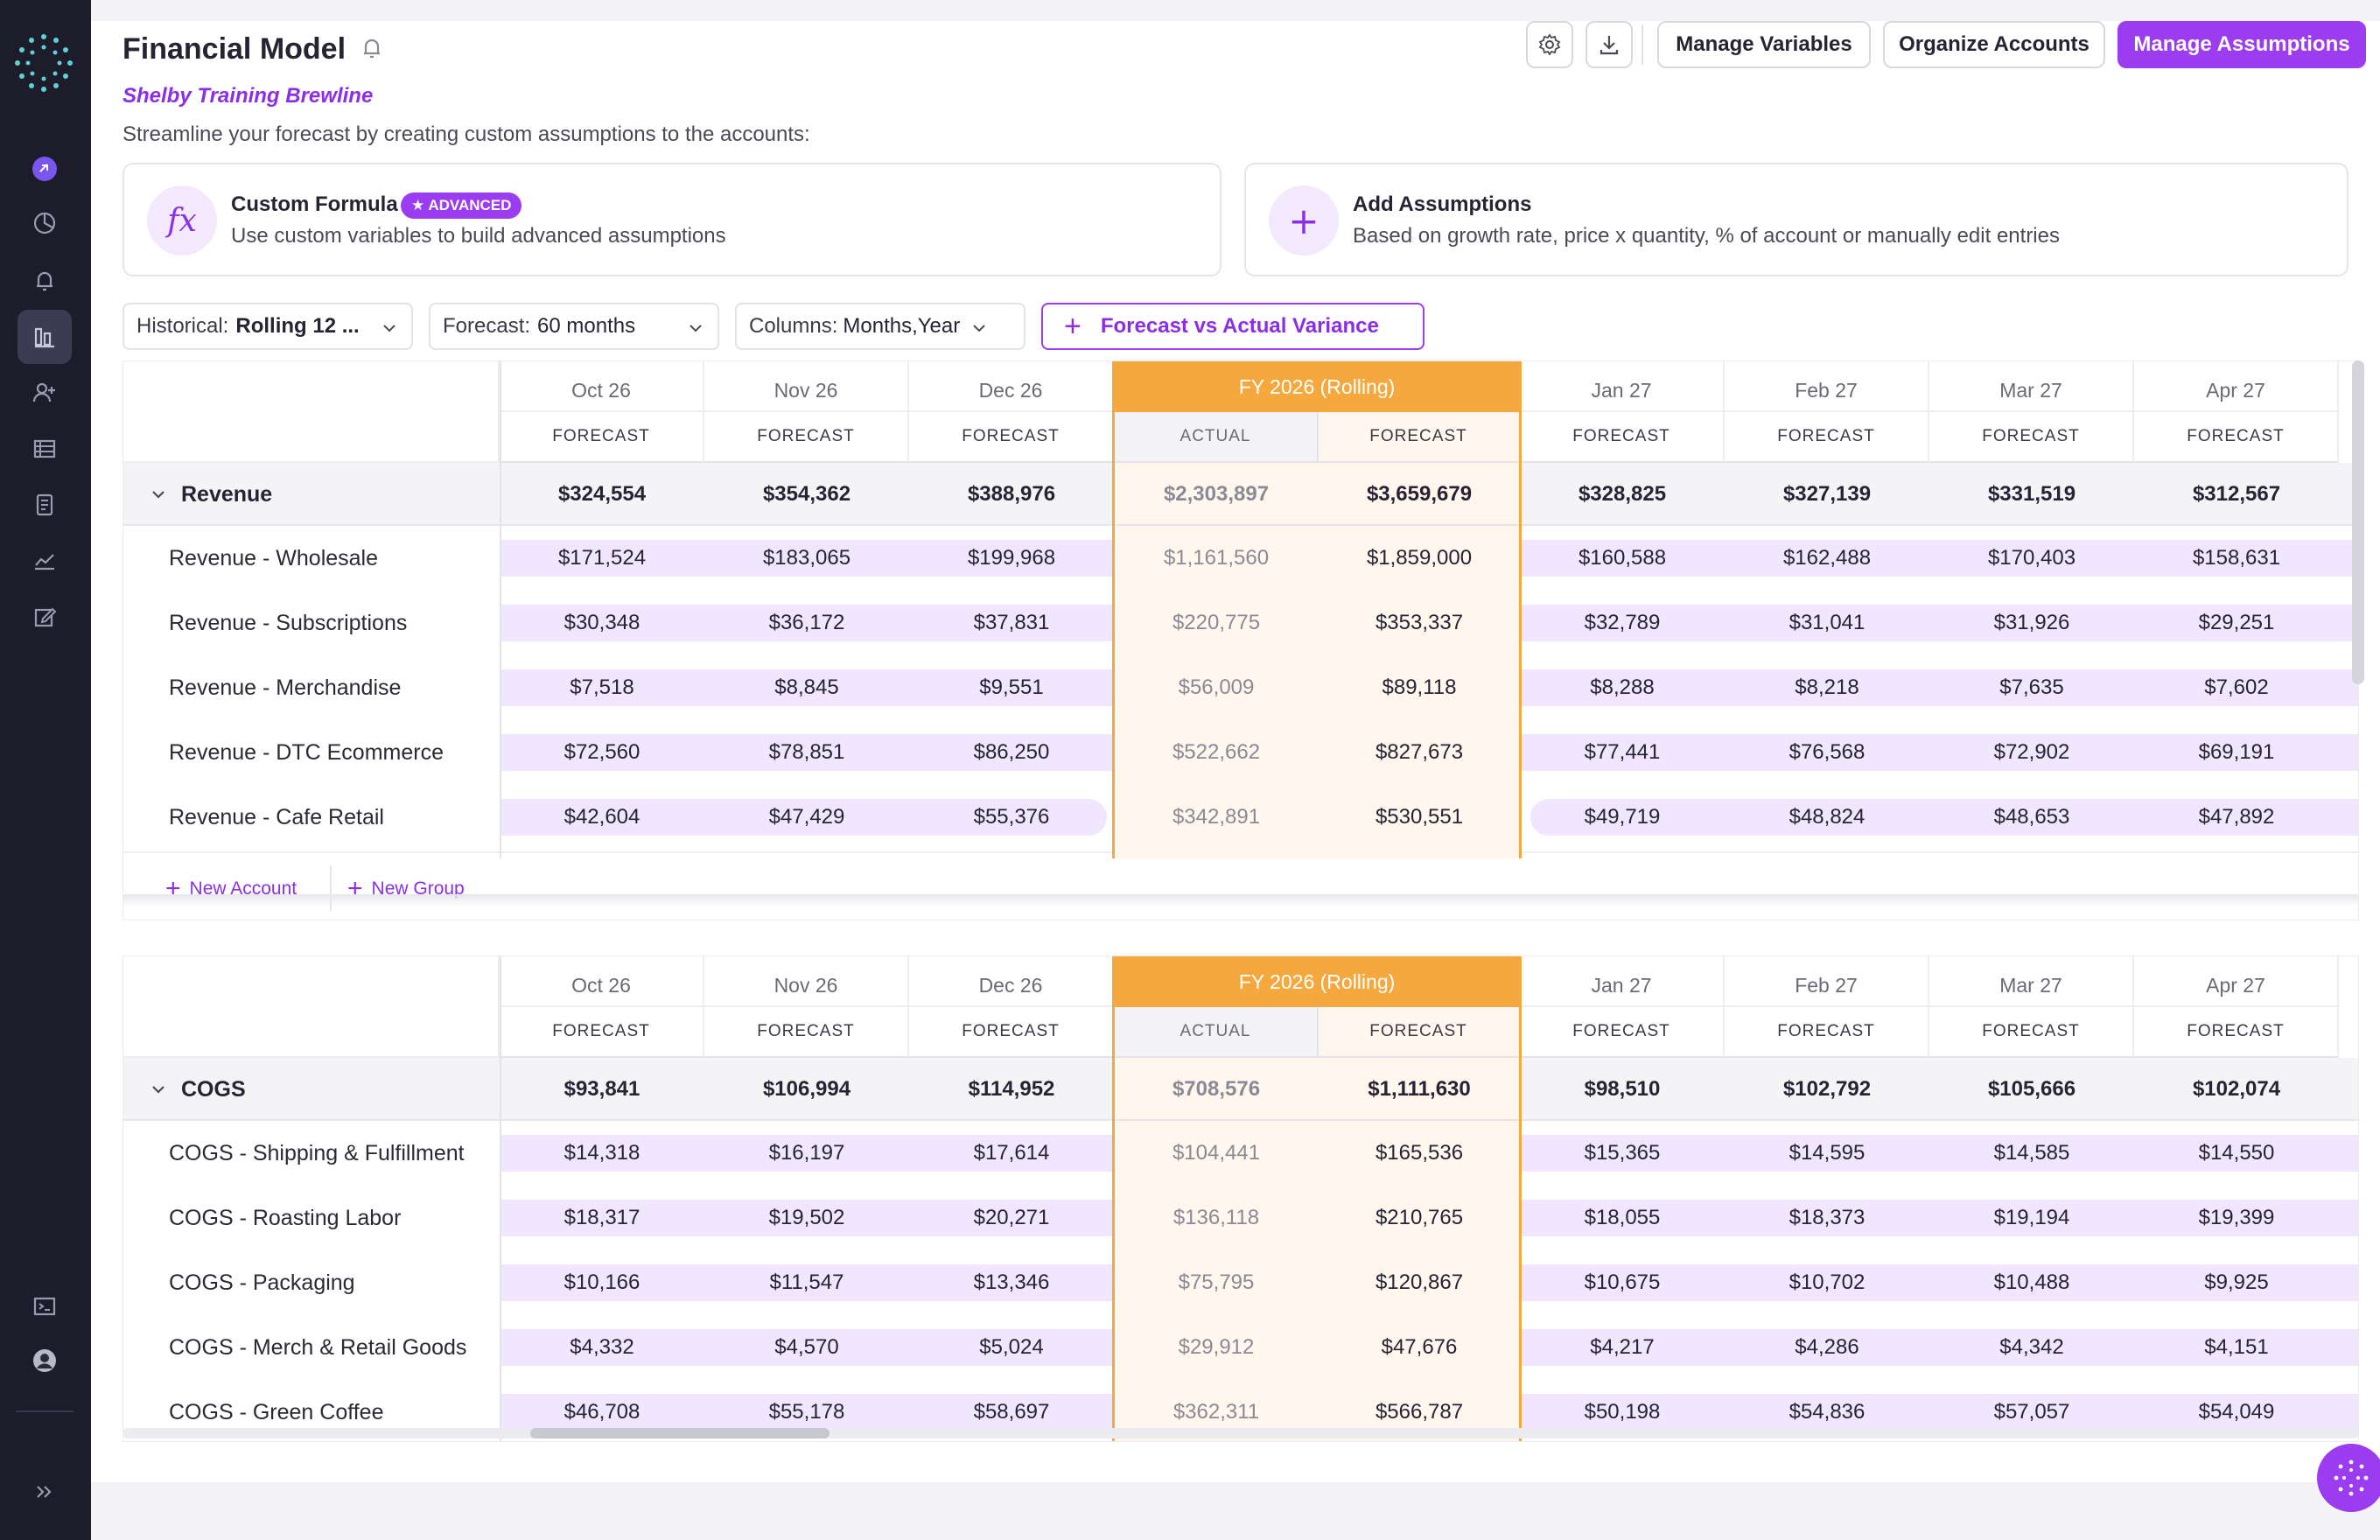 This screenshot has width=2380, height=1540. Describe the element at coordinates (806, 1153) in the screenshot. I see `account-value: $16,197` at that location.